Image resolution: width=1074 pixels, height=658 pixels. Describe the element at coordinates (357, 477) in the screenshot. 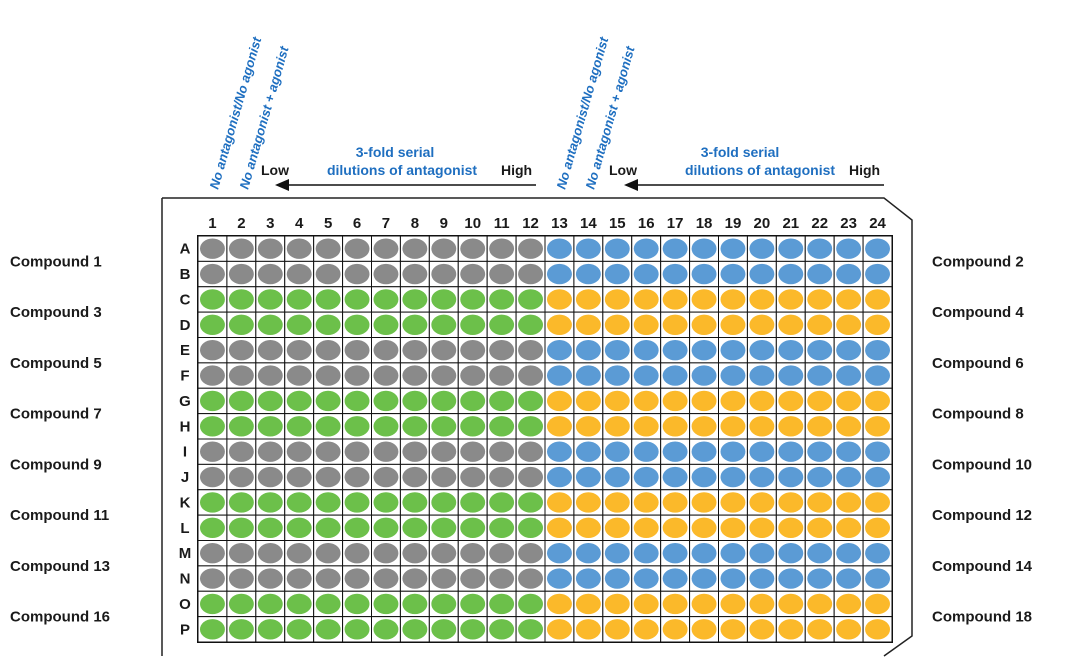

I see `well-J6` at that location.